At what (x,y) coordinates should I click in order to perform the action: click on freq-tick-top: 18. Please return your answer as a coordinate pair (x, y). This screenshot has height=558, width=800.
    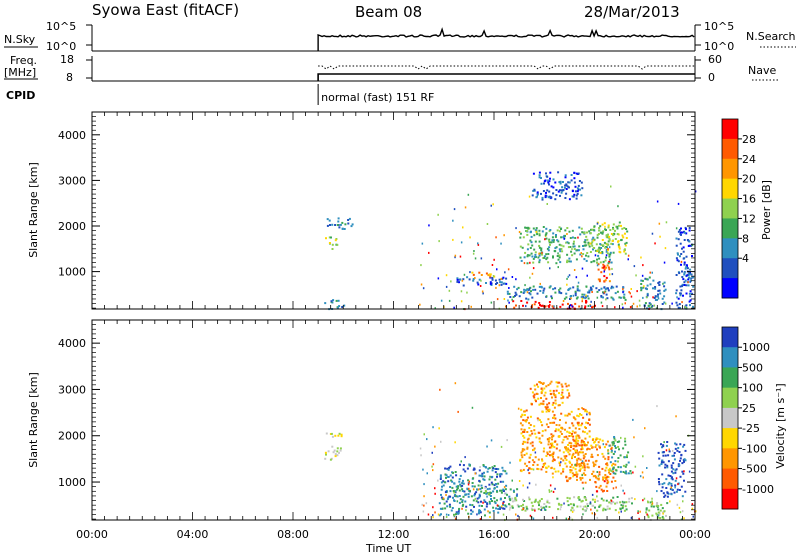
    Looking at the image, I should click on (67, 59).